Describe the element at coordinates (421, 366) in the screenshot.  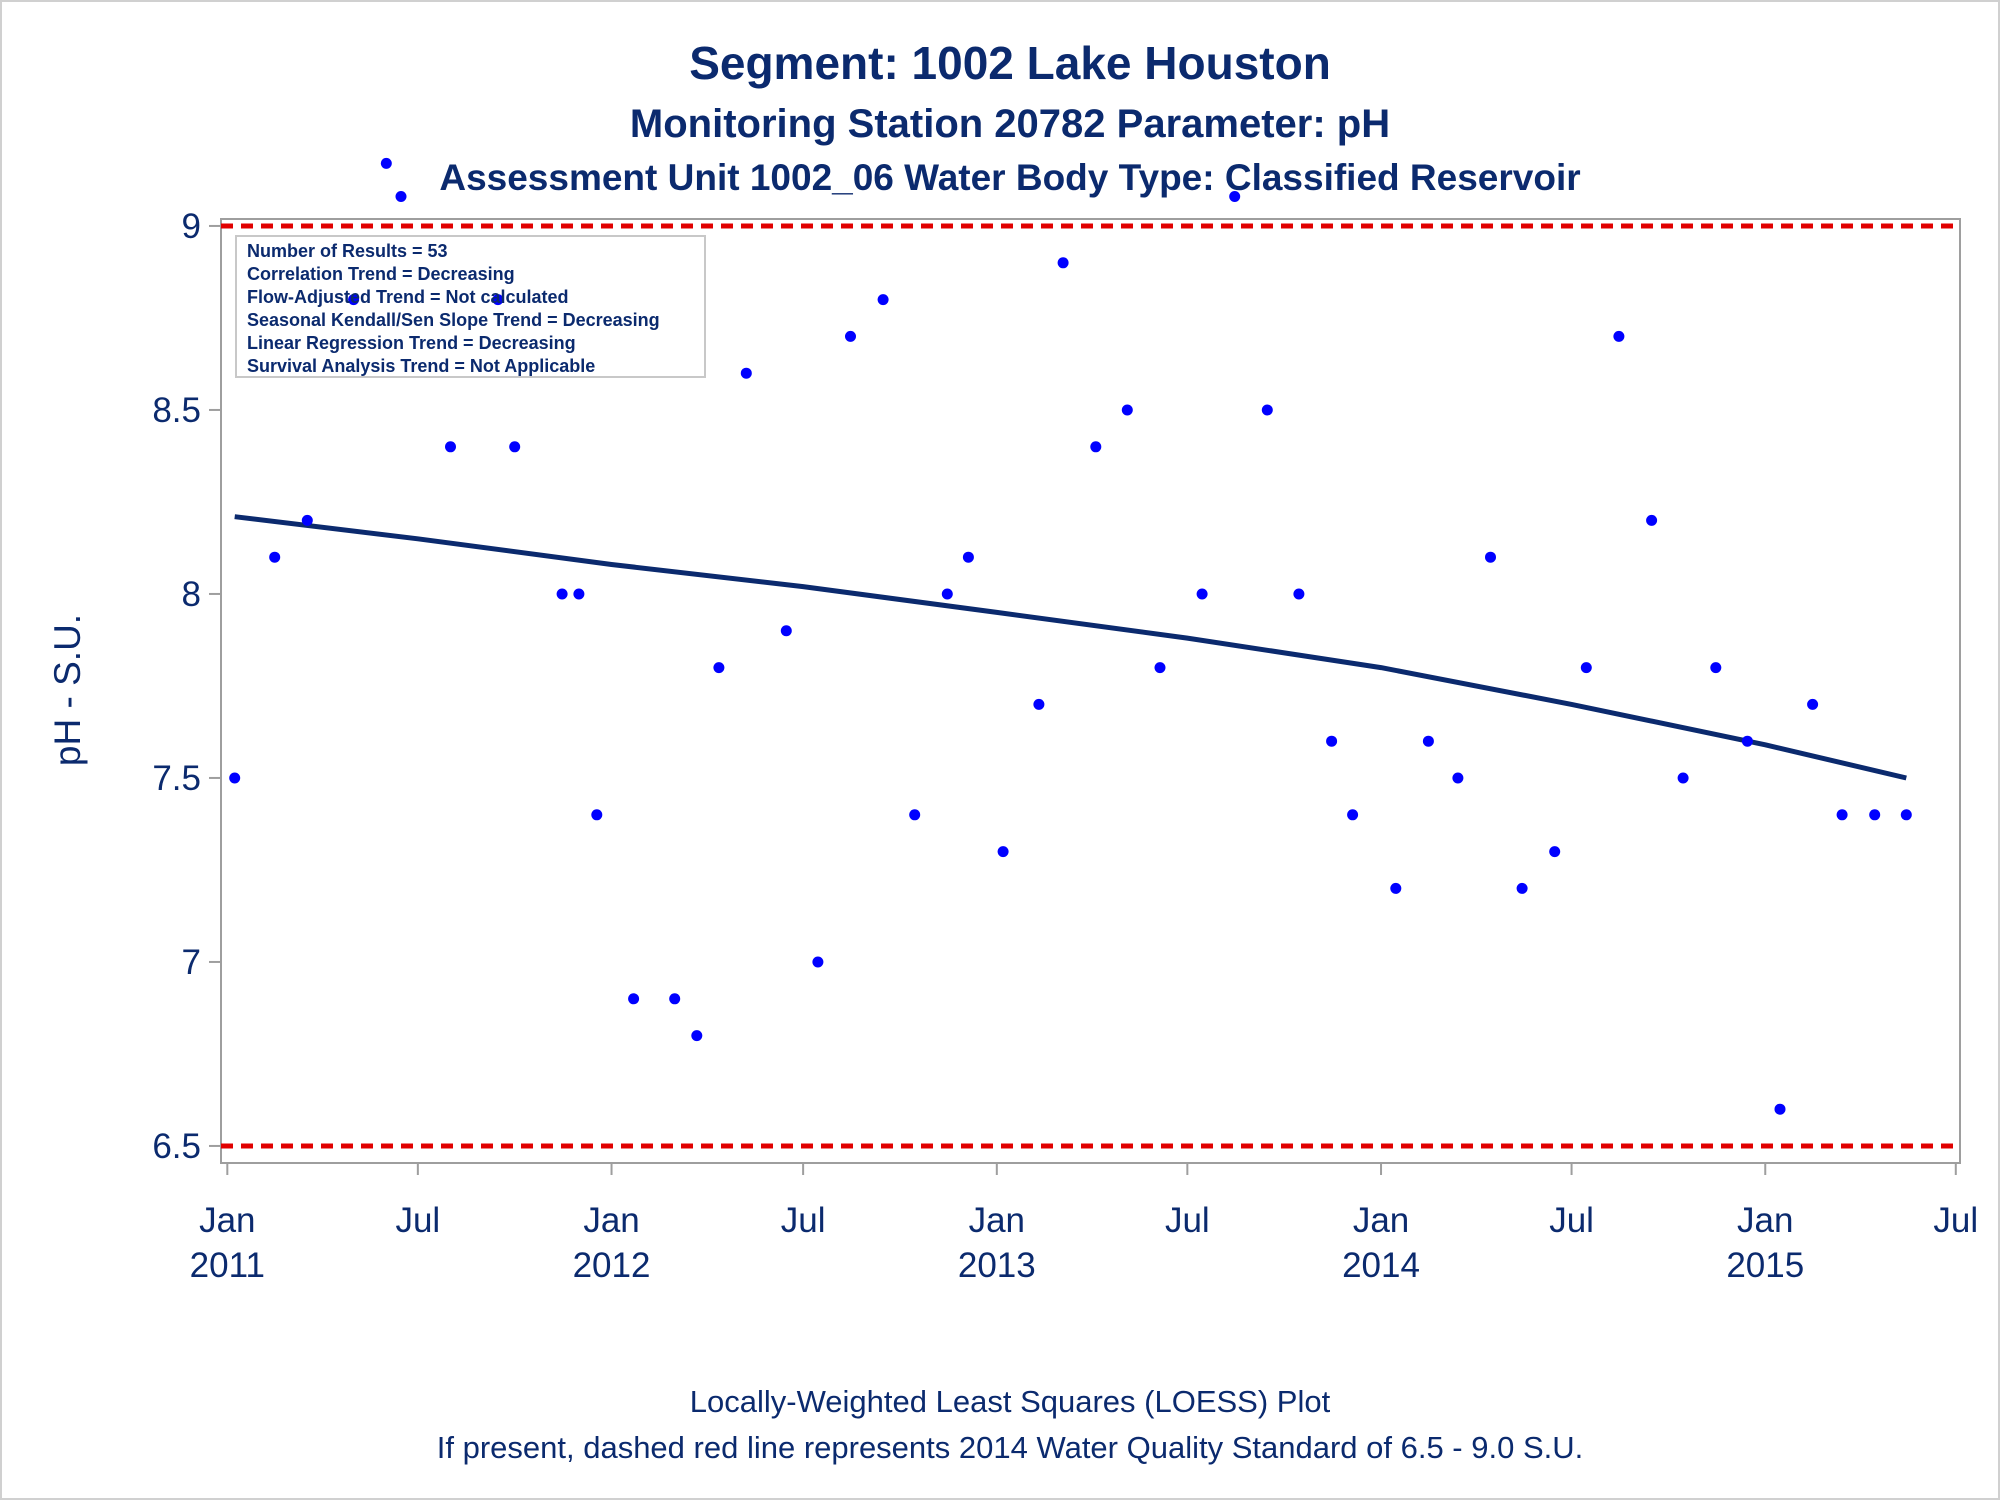
I see `legend-line: Survival Analysis Trend = Not Applicable` at that location.